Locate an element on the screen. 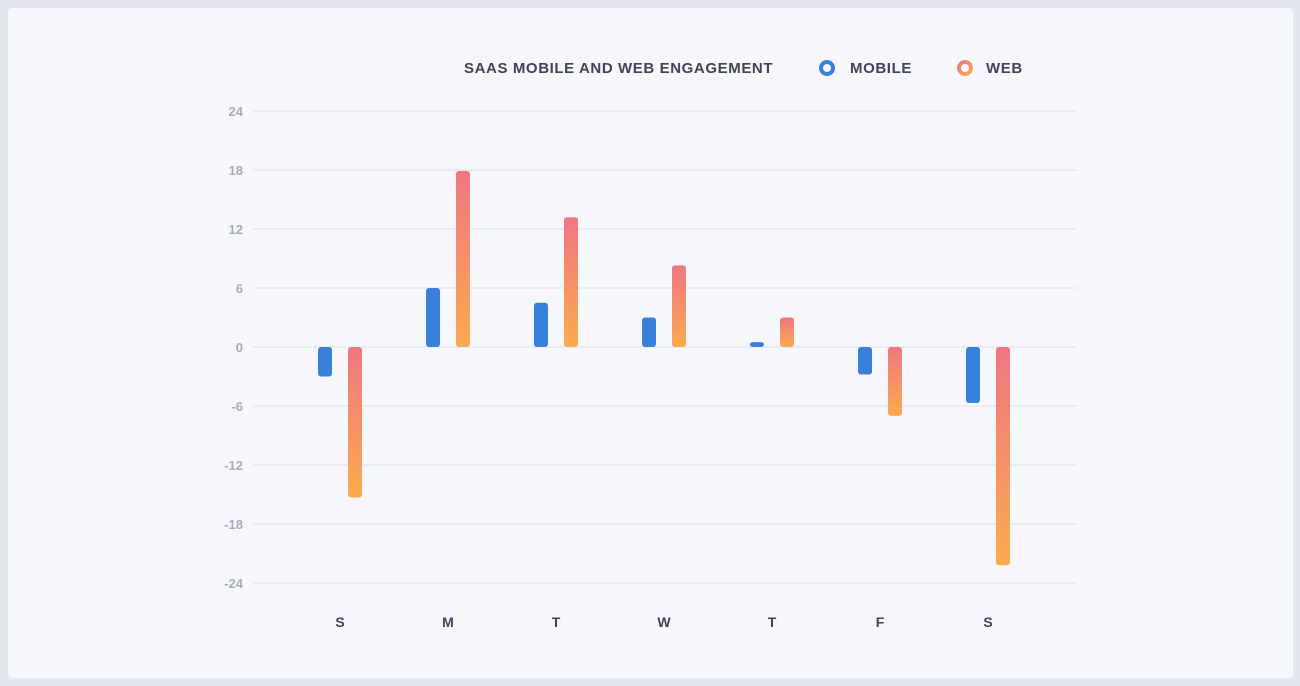 Image resolution: width=1300 pixels, height=686 pixels. x-tick-label: M is located at coordinates (448, 622).